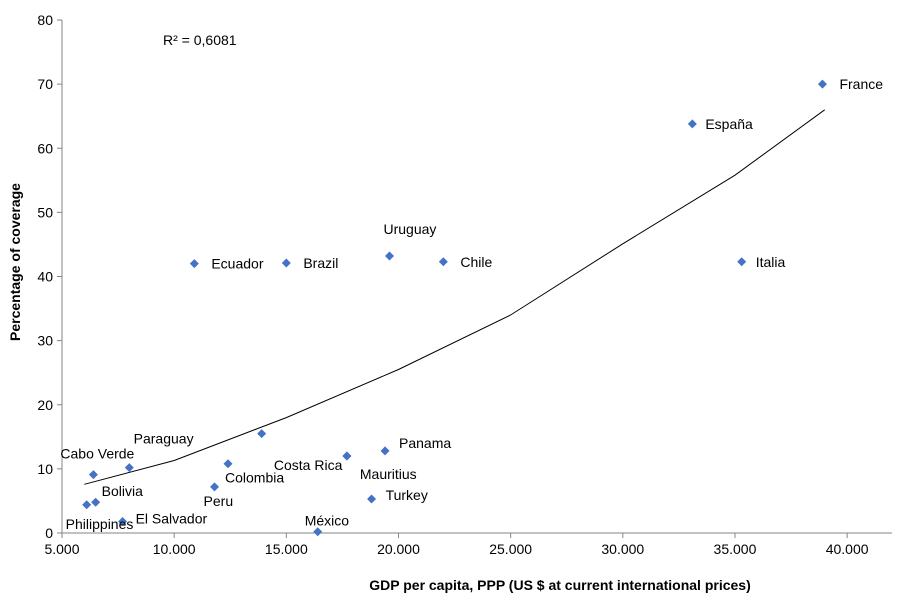  Describe the element at coordinates (45, 277) in the screenshot. I see `y-tick-label: 40` at that location.